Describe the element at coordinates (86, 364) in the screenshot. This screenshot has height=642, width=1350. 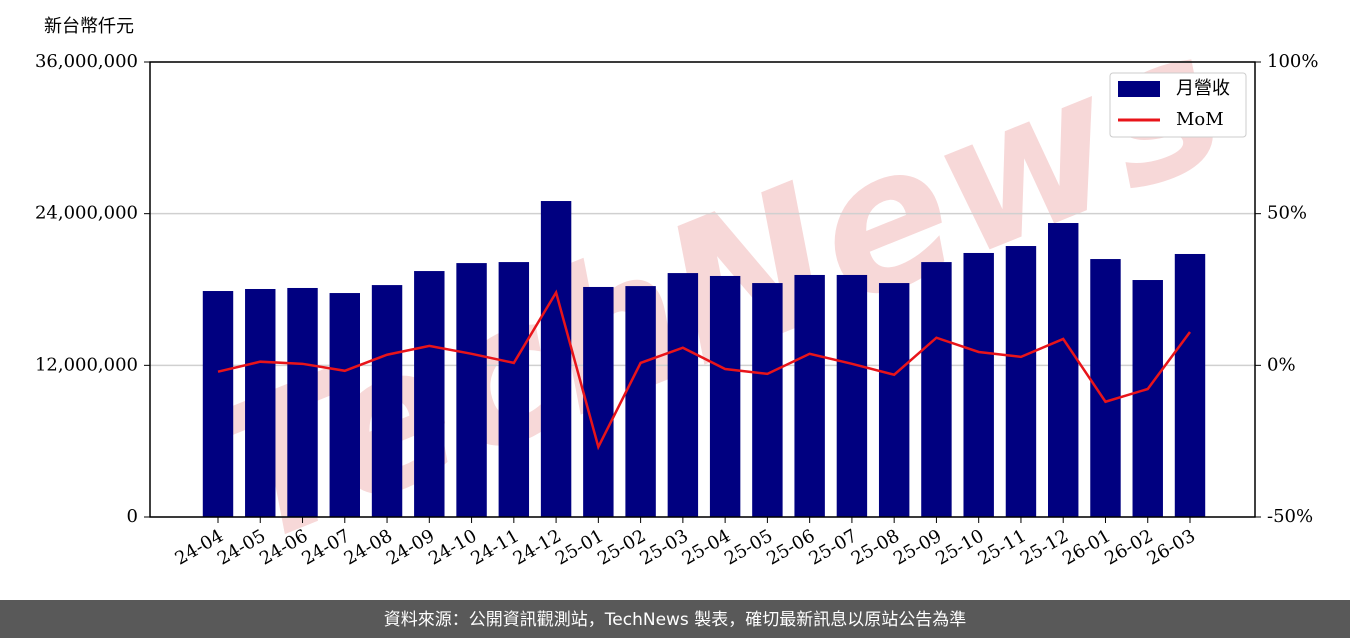
I see `y-tick-label: 12,000,000` at that location.